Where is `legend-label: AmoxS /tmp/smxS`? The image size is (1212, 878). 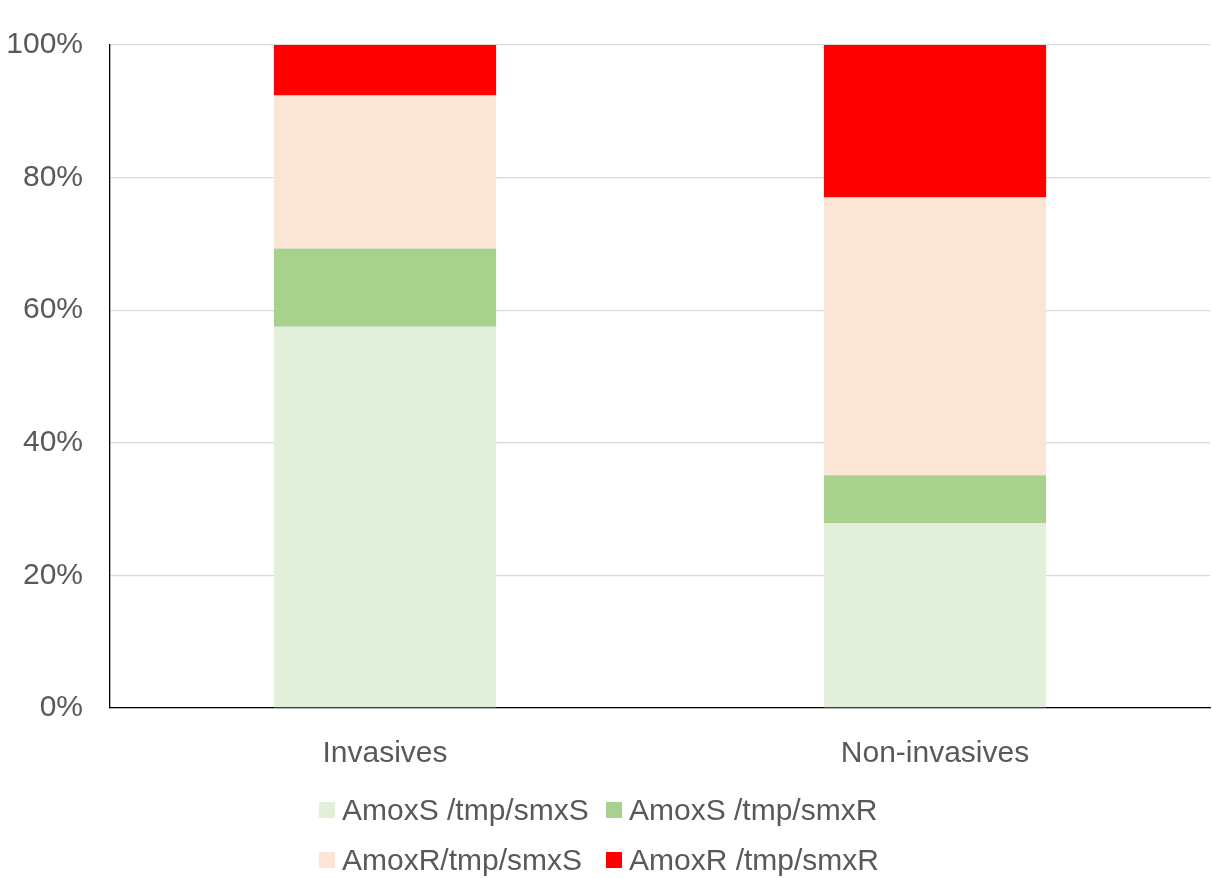 legend-label: AmoxS /tmp/smxS is located at coordinates (465, 810).